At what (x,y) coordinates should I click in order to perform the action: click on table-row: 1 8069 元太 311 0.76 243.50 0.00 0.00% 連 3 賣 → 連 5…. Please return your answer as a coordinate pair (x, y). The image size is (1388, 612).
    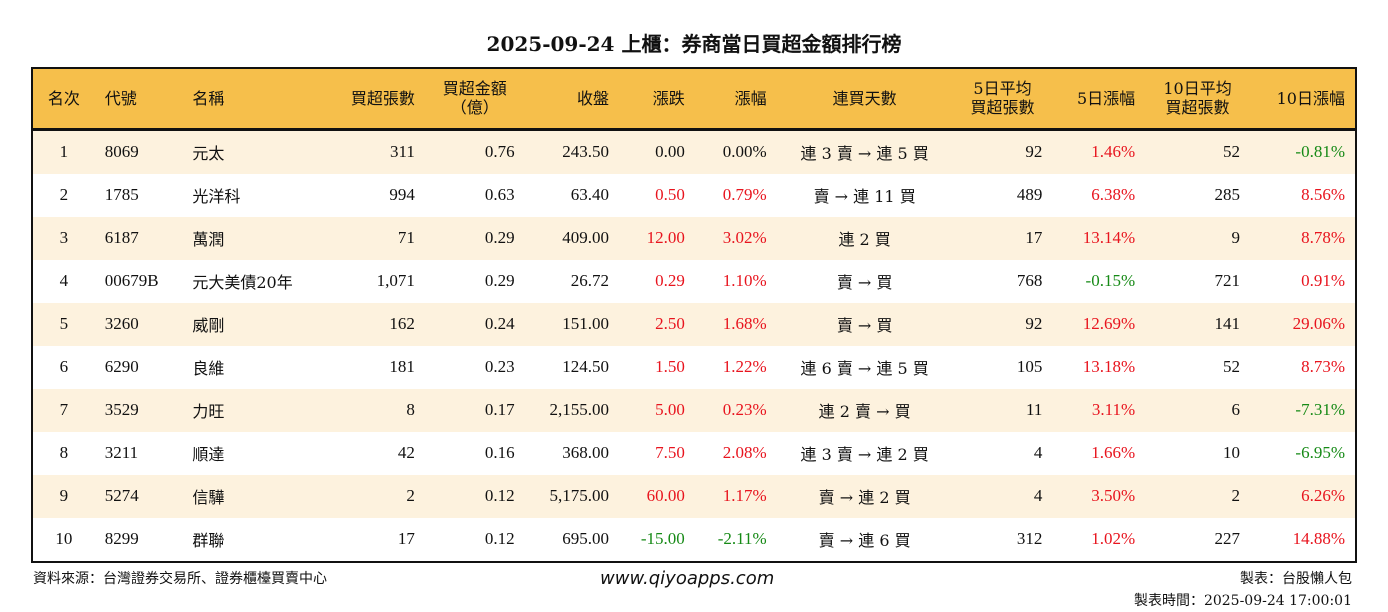
    Looking at the image, I should click on (694, 151).